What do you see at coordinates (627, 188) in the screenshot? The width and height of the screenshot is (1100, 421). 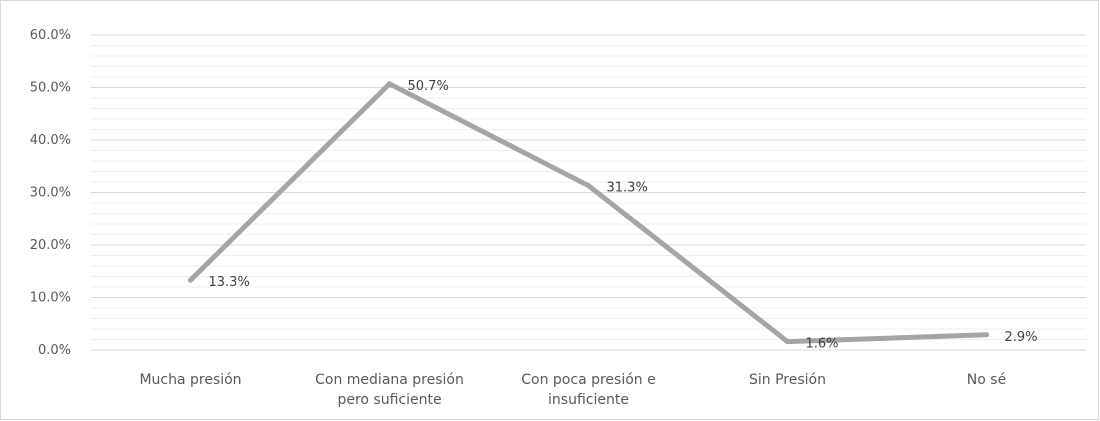 I see `data-label: 31.3%` at bounding box center [627, 188].